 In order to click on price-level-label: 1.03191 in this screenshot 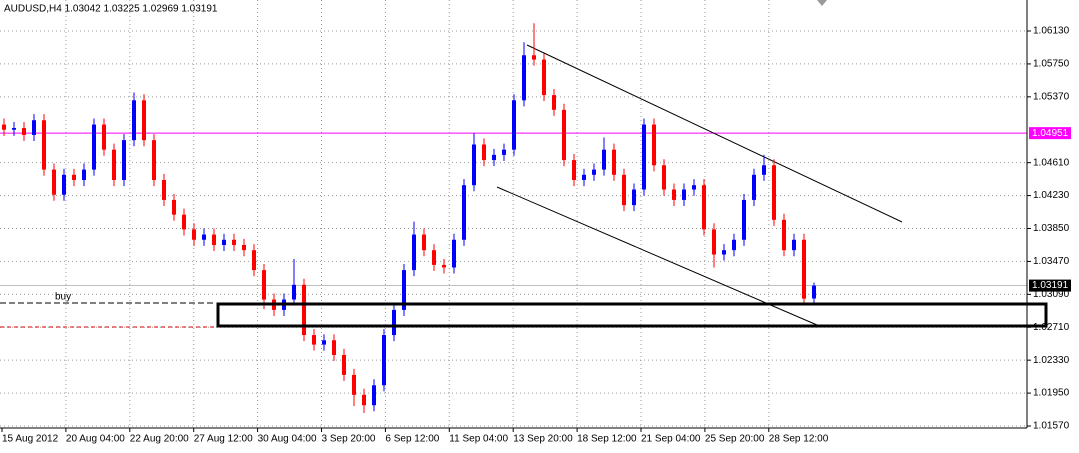, I will do `click(1050, 285)`.